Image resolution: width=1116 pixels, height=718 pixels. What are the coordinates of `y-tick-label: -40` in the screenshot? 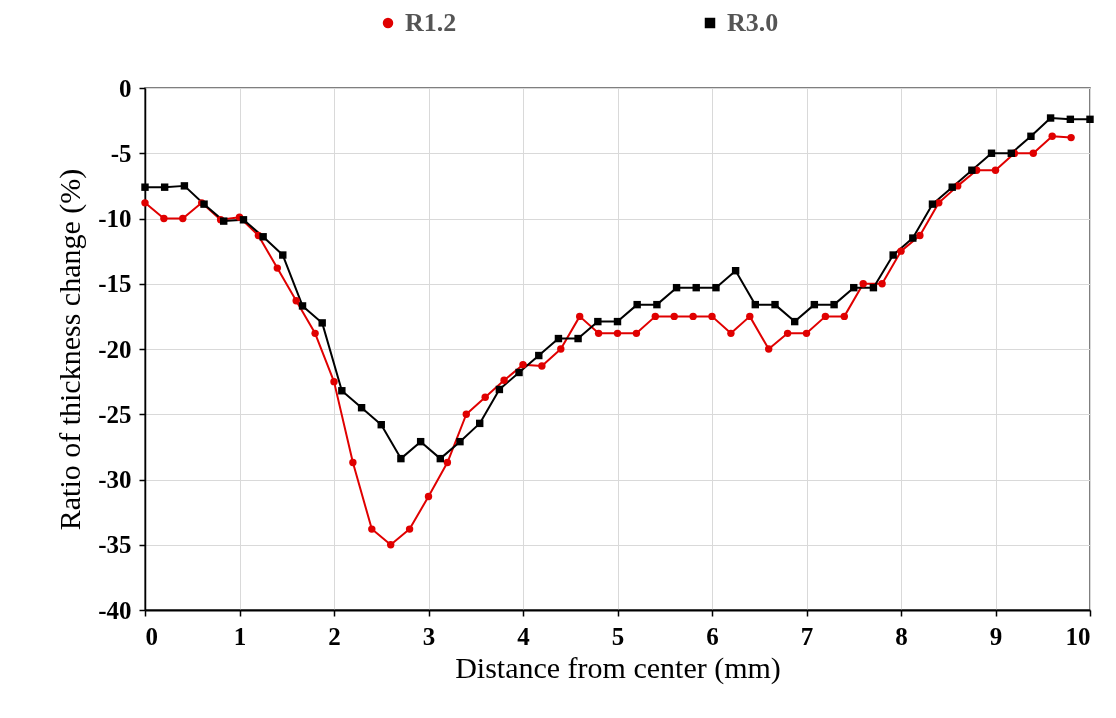 It's located at (115, 610).